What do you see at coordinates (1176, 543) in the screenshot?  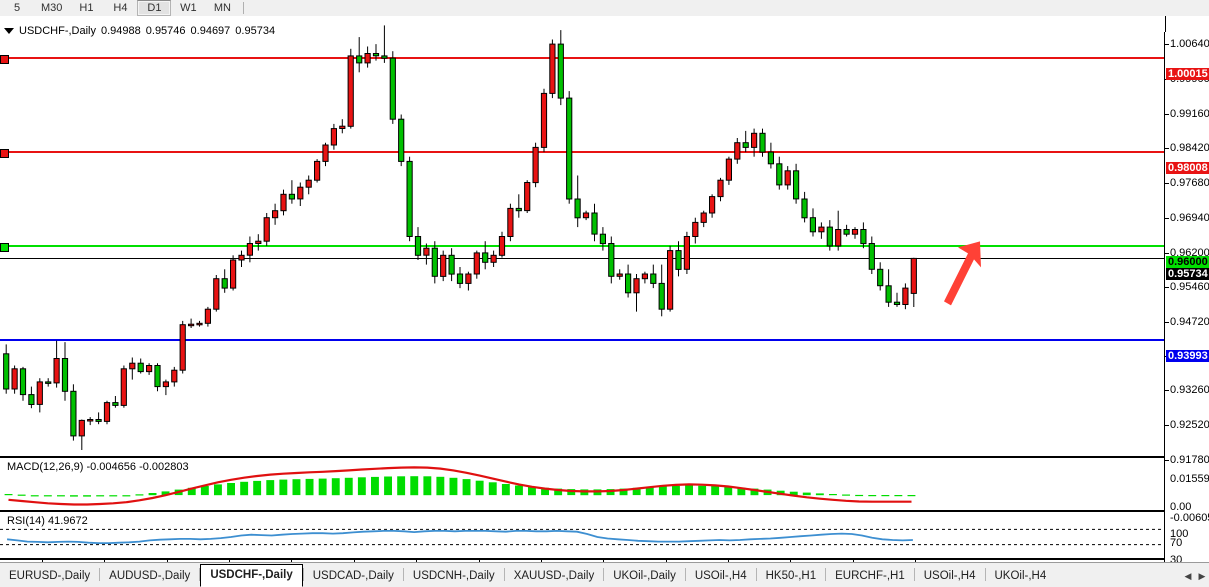 I see `rsi-scale-70: 70` at bounding box center [1176, 543].